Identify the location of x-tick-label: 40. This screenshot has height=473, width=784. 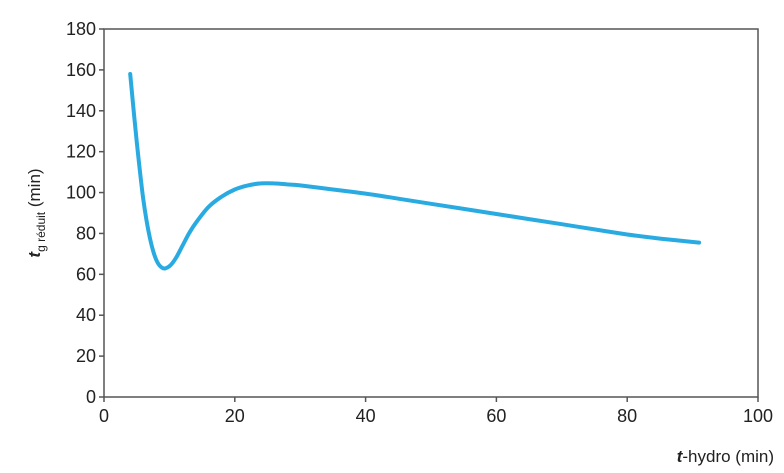
(366, 416).